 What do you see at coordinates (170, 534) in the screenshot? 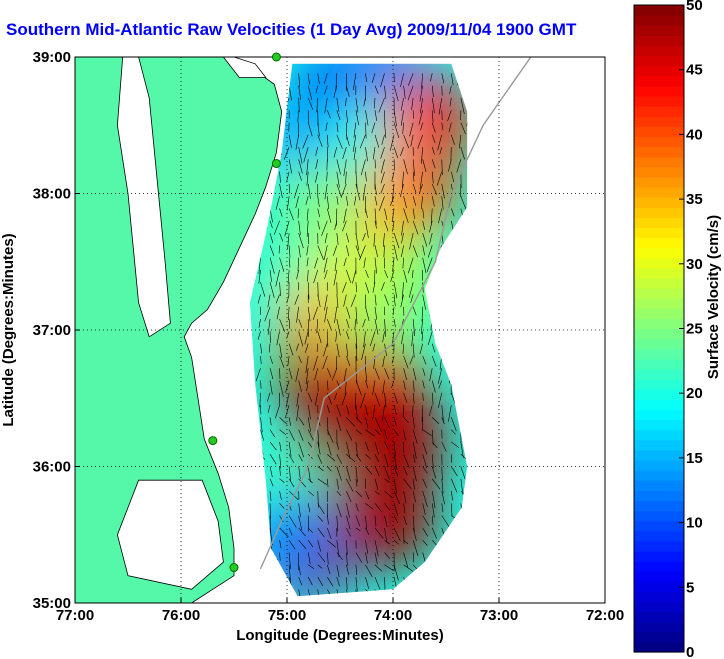
I see `sound` at bounding box center [170, 534].